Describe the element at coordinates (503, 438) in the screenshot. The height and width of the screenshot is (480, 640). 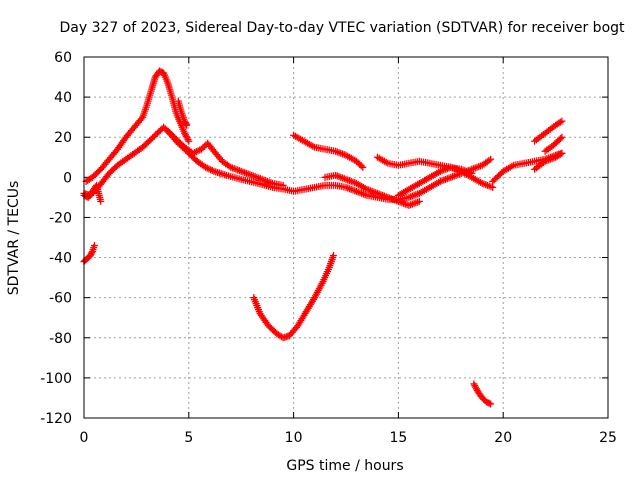
I see `x-tick-label: 20` at that location.